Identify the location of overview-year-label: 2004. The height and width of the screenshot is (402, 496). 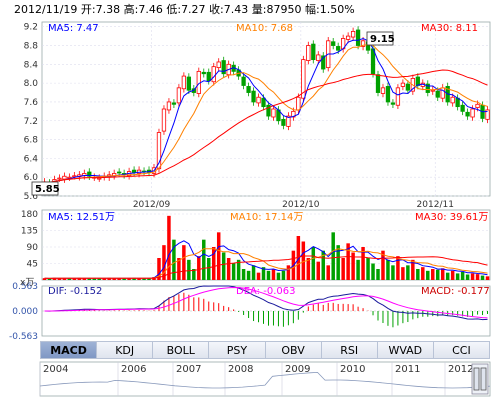
(55, 369).